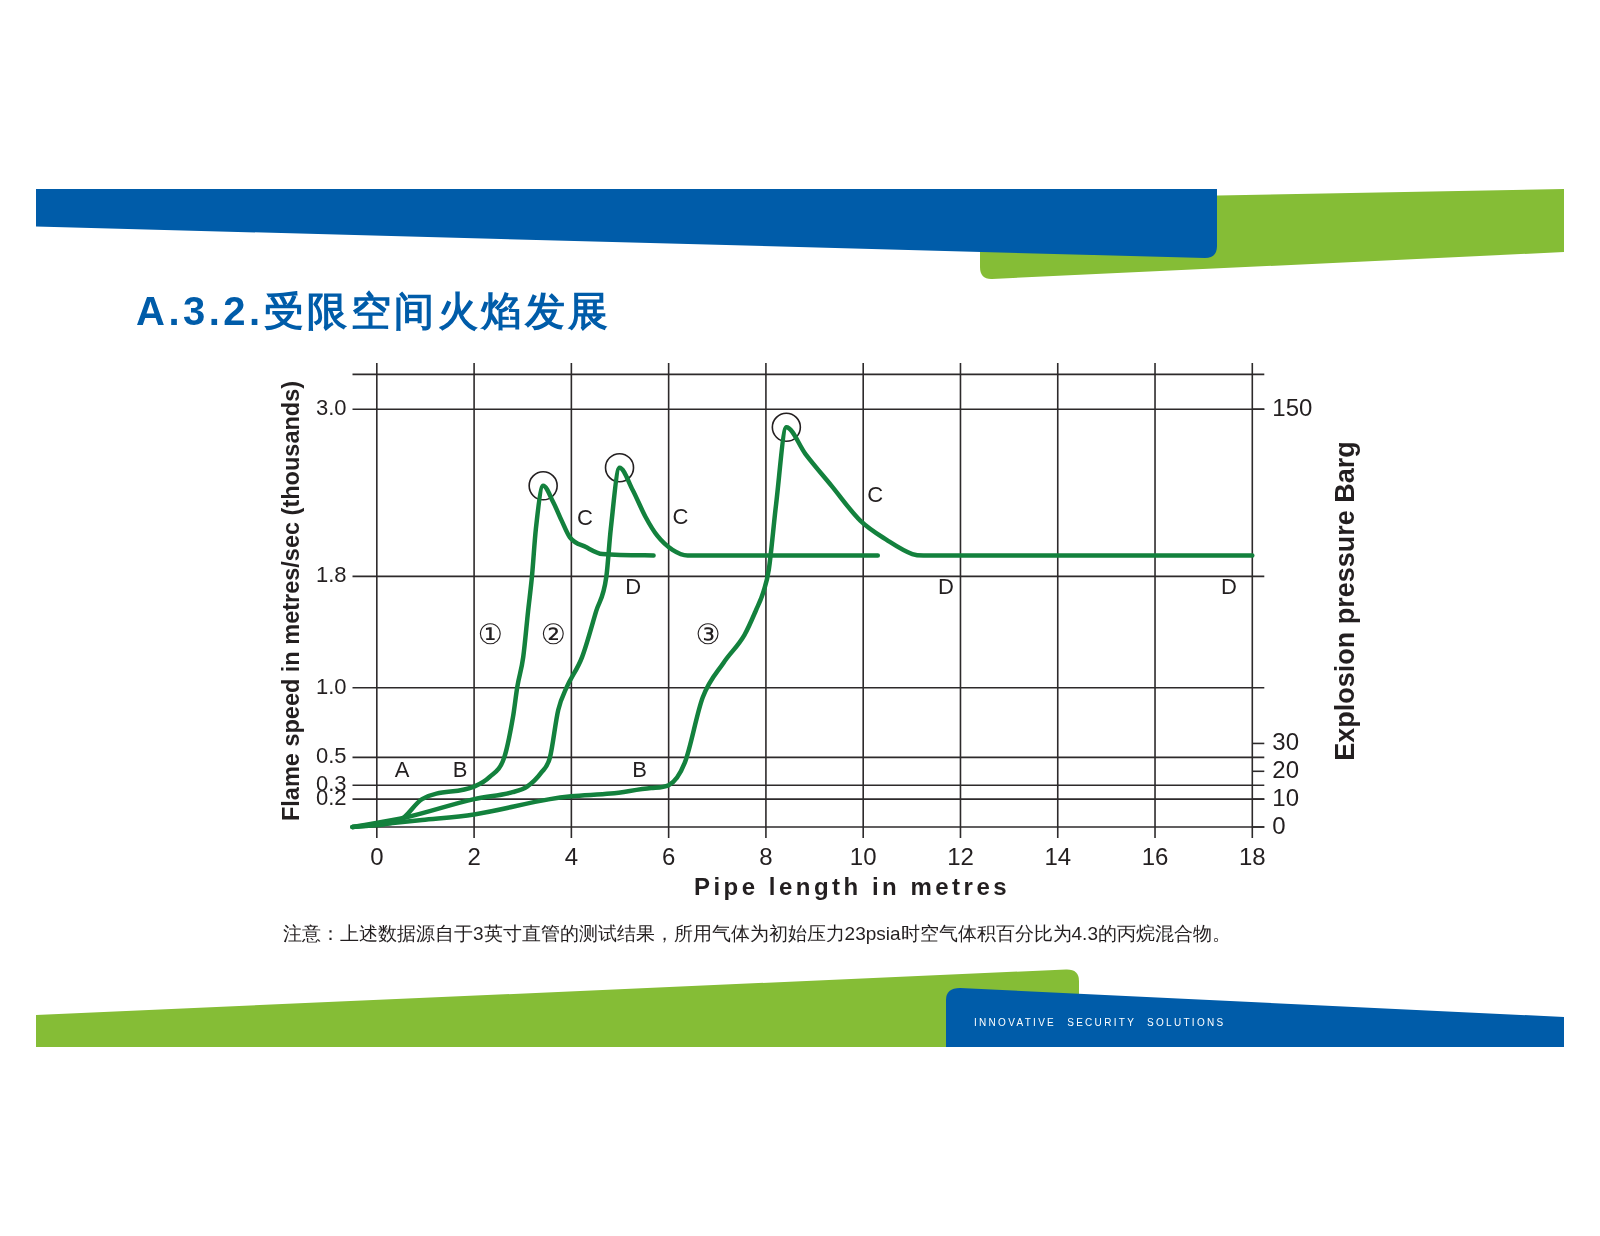 This screenshot has width=1600, height=1236. I want to click on x-tick-label: 12, so click(960, 857).